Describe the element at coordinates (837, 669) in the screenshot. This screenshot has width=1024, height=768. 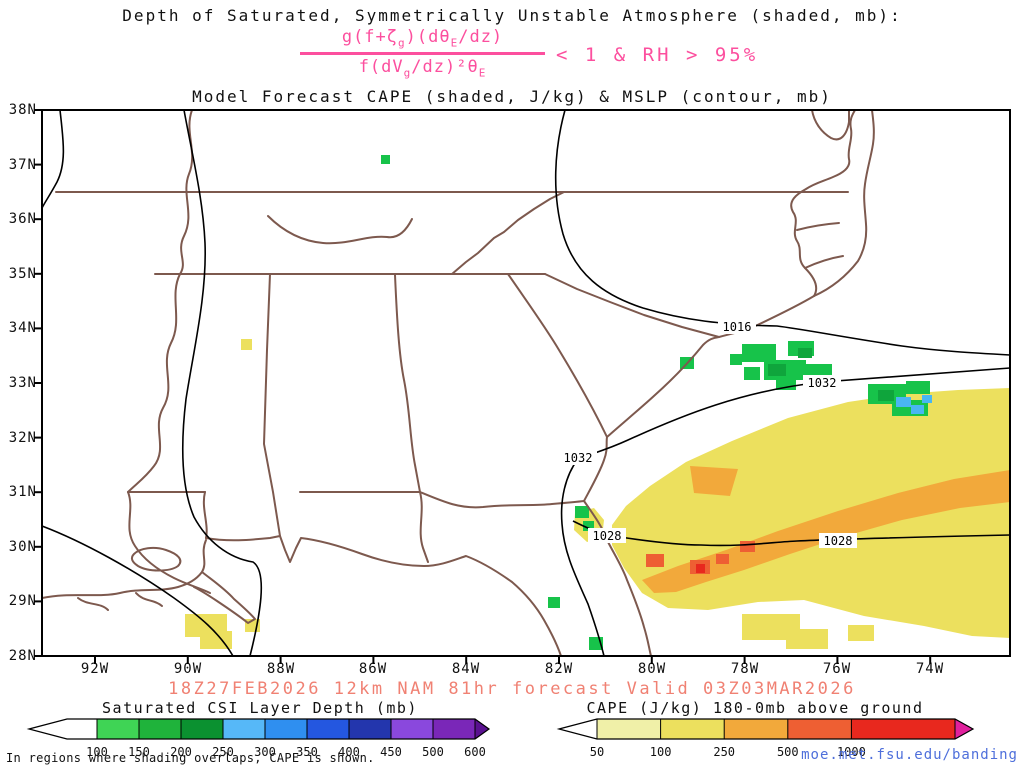
I see `lon-label: 76W` at that location.